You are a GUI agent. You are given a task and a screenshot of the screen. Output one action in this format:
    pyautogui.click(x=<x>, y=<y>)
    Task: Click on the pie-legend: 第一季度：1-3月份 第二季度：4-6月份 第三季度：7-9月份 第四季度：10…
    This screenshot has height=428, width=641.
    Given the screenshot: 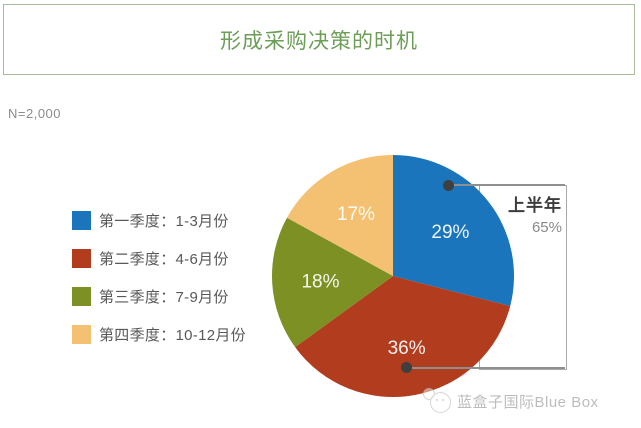 What is the action you would take?
    pyautogui.click(x=167, y=286)
    